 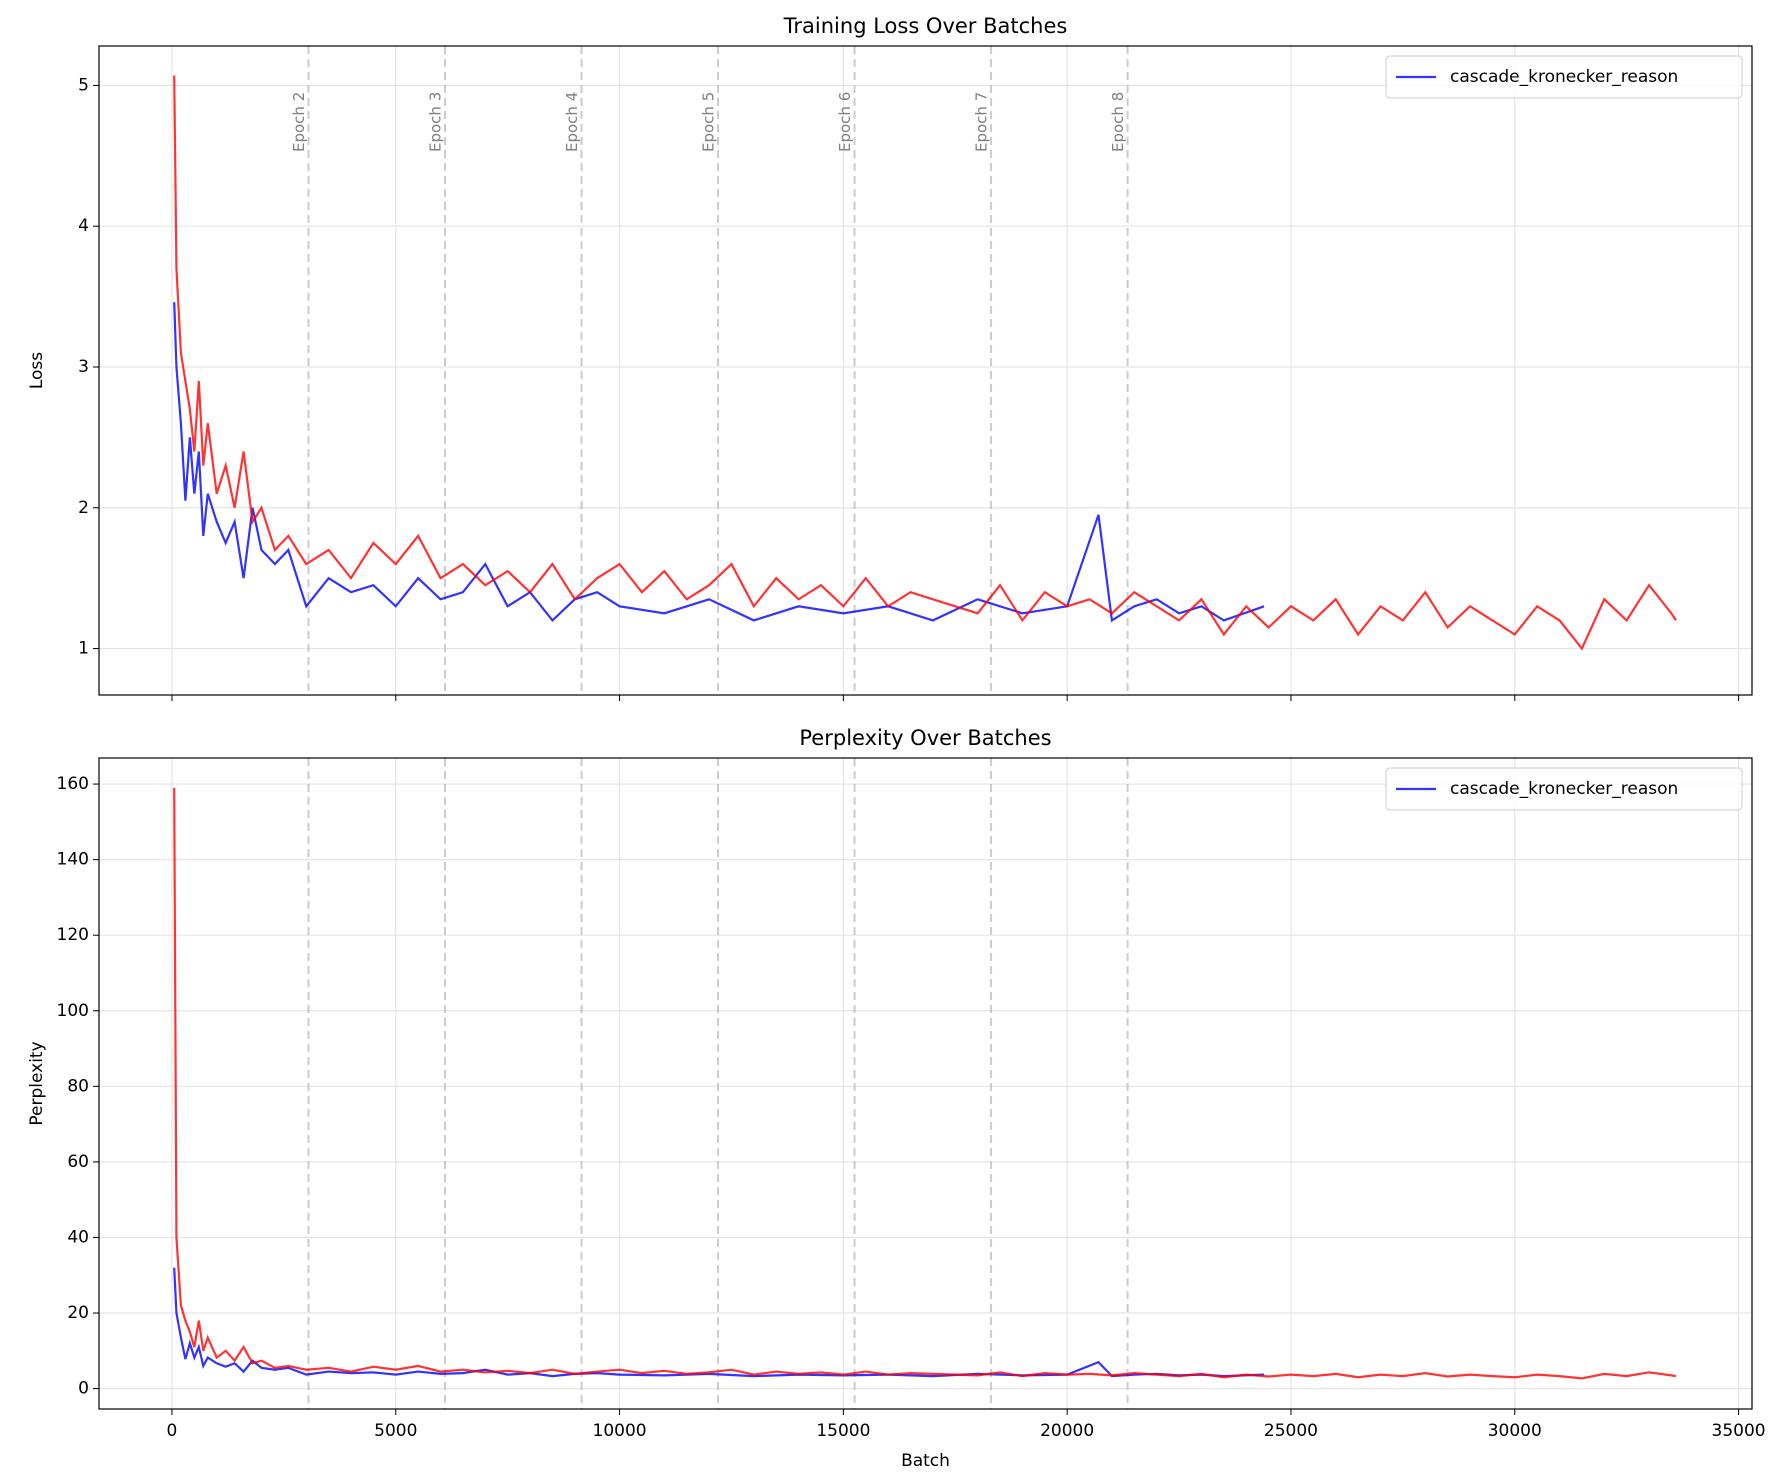 I want to click on x-tick-label: 15000, so click(x=843, y=1431).